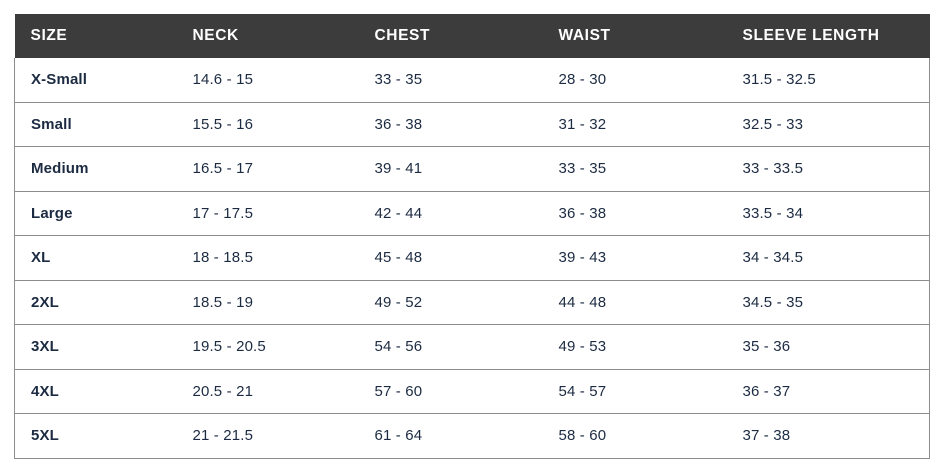 The width and height of the screenshot is (943, 465). I want to click on table-row: 5XL 21 - 21.5 61 - 64 58 - 60 37 - 38, so click(472, 436).